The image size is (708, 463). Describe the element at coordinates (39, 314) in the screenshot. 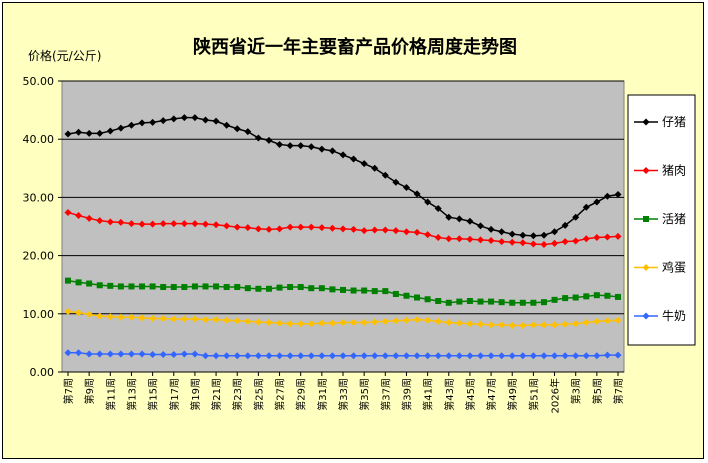

I see `y-tick-label: 10.00` at that location.